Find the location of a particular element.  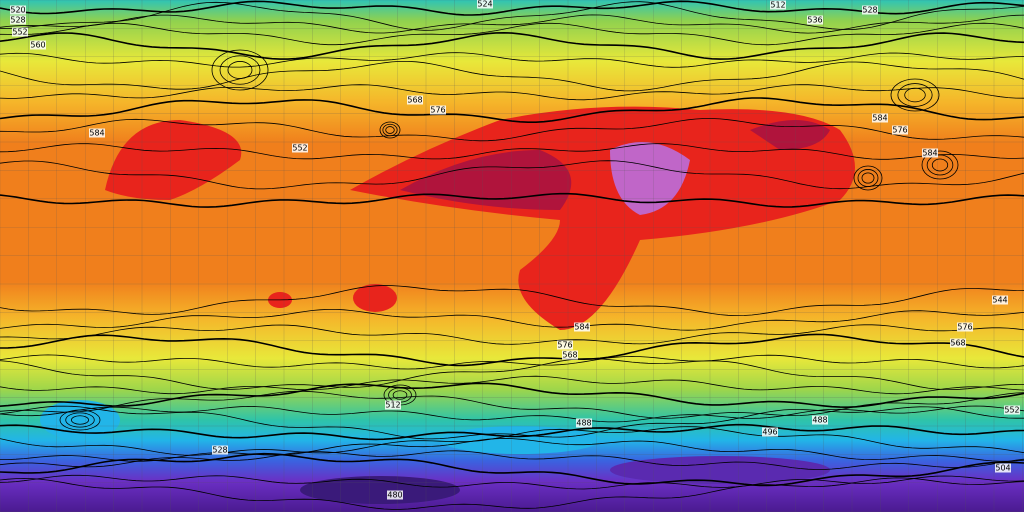

contour-label: 480 is located at coordinates (394, 495).